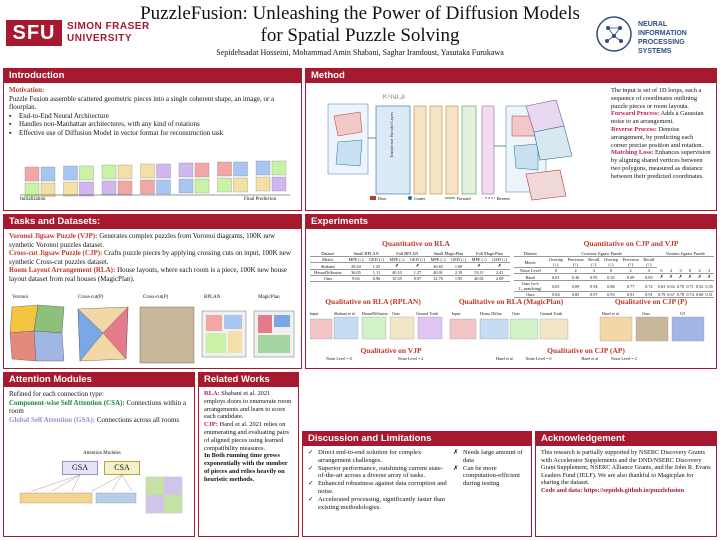 This screenshot has width=720, height=540. I want to click on table-row: Noise Level 0 2 3 0 2 3 0 2 3 0 2 3, so click(614, 270).